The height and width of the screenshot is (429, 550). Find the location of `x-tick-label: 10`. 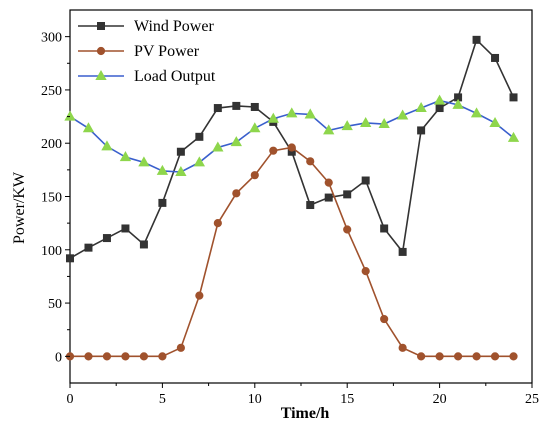

x-tick-label: 10 is located at coordinates (255, 399).